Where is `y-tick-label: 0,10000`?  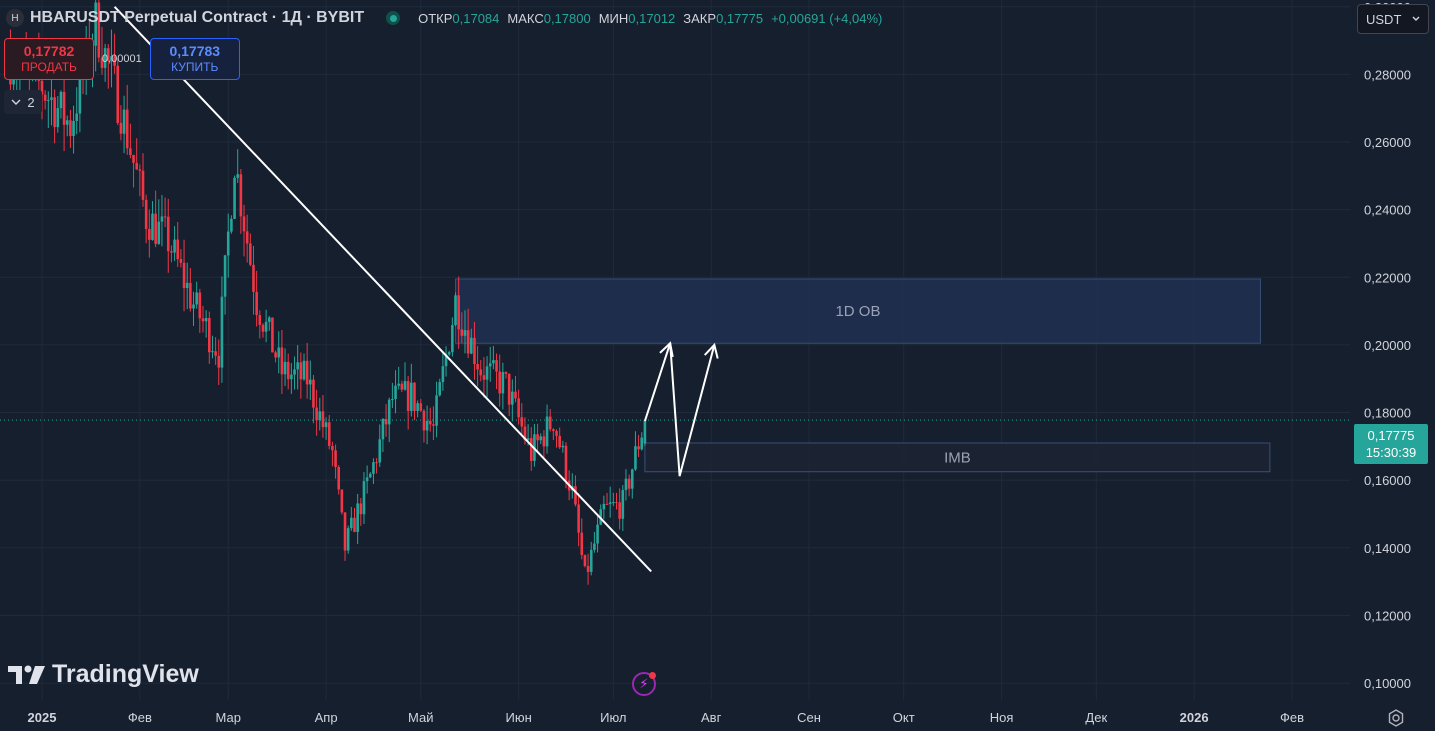 y-tick-label: 0,10000 is located at coordinates (1387, 683).